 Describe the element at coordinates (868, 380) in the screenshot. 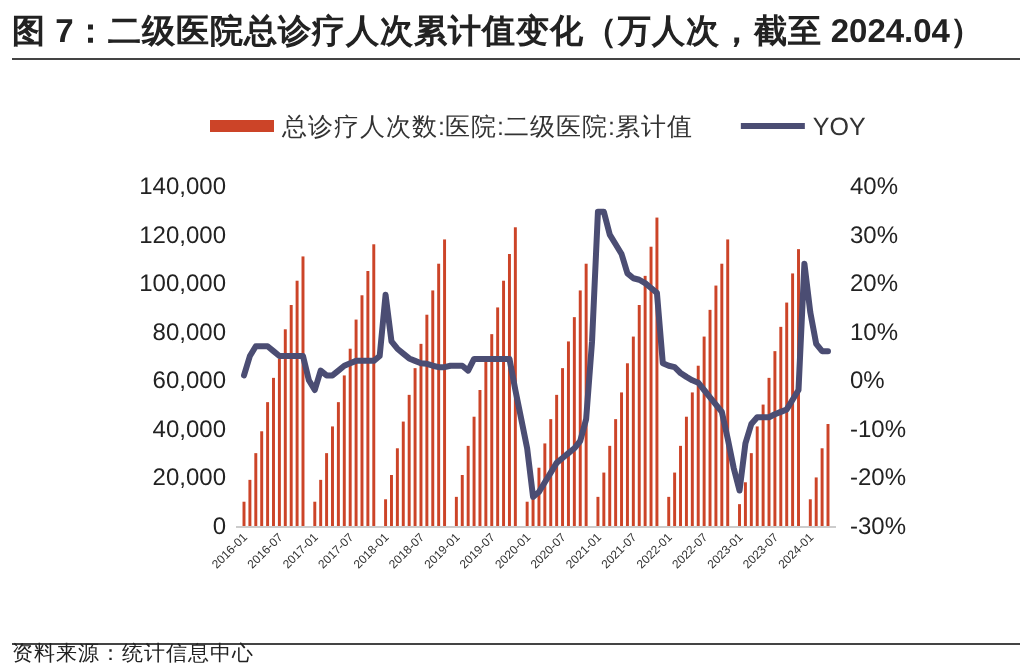

I see `y2-tick-label: 0%` at that location.